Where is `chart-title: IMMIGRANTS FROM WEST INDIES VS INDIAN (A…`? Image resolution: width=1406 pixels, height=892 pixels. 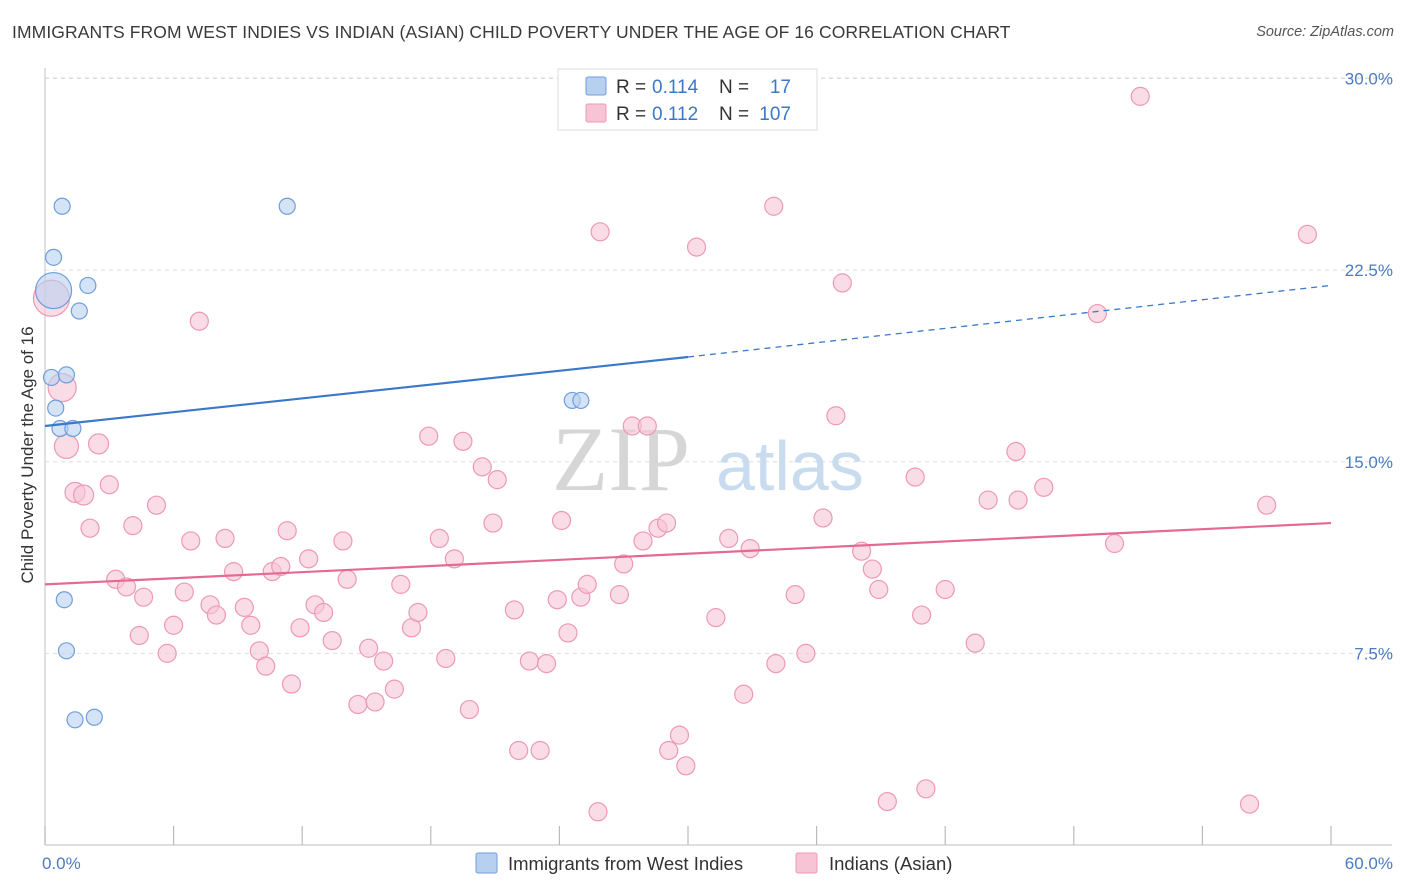 chart-title: IMMIGRANTS FROM WEST INDIES VS INDIAN (A… is located at coordinates (511, 32).